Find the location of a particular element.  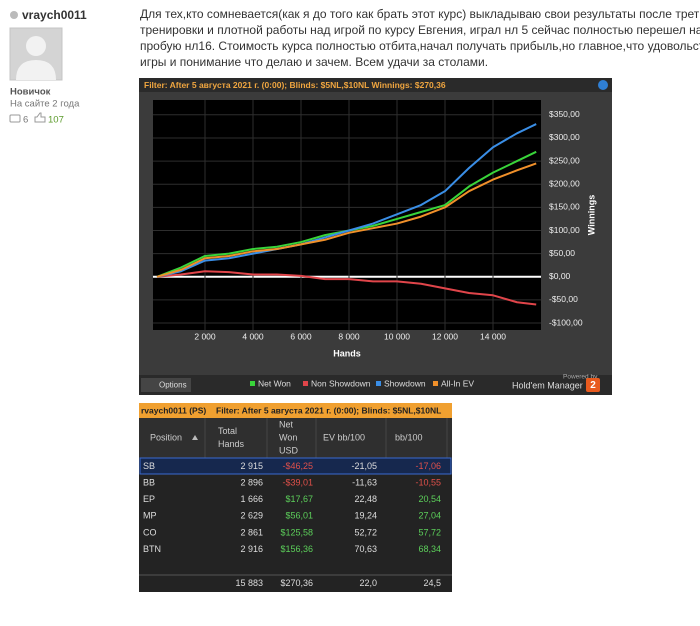

table-cell: 2 896 is located at coordinates (251, 482).